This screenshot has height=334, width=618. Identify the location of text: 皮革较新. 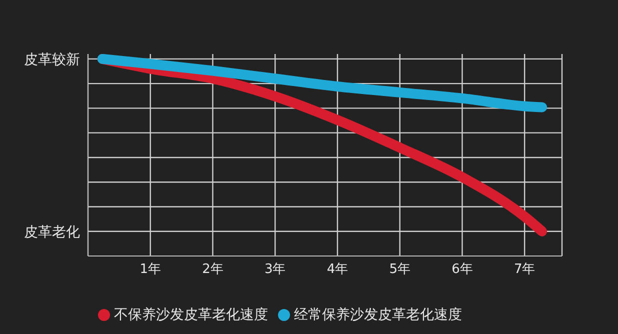
(52, 60).